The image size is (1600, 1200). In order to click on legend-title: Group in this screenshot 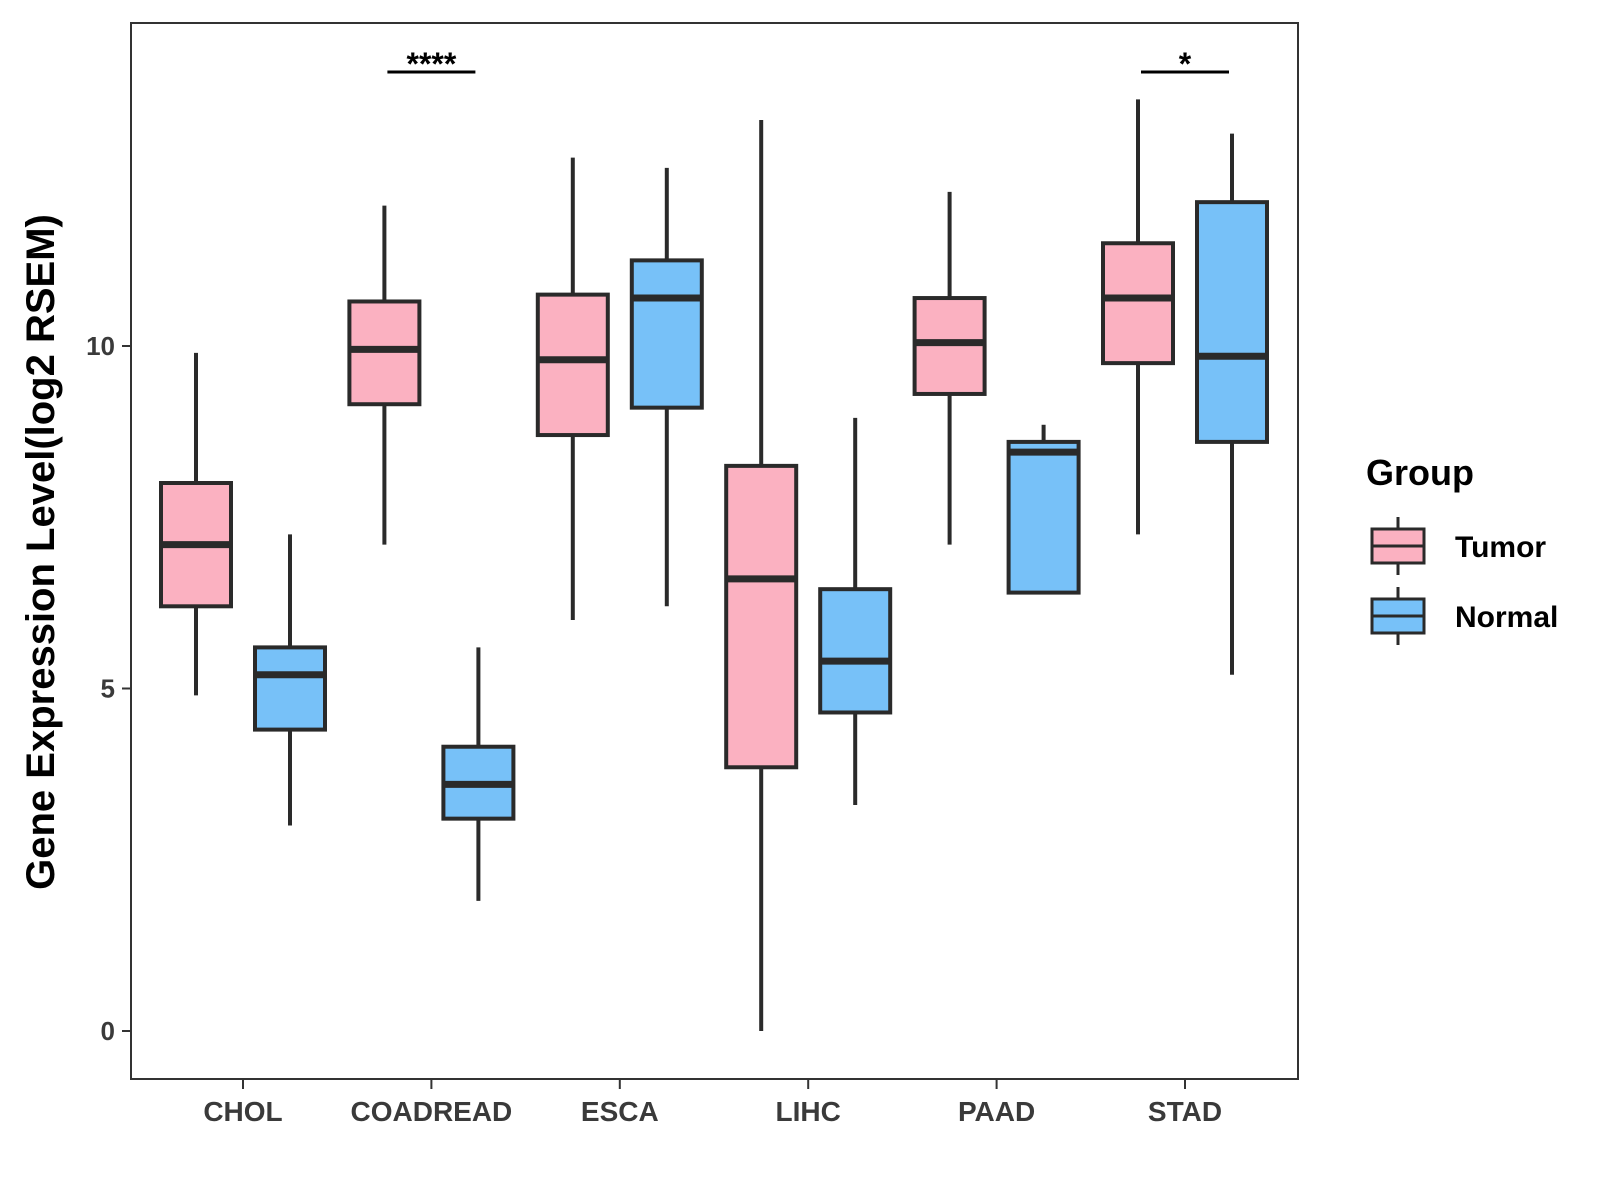, I will do `click(1420, 472)`.